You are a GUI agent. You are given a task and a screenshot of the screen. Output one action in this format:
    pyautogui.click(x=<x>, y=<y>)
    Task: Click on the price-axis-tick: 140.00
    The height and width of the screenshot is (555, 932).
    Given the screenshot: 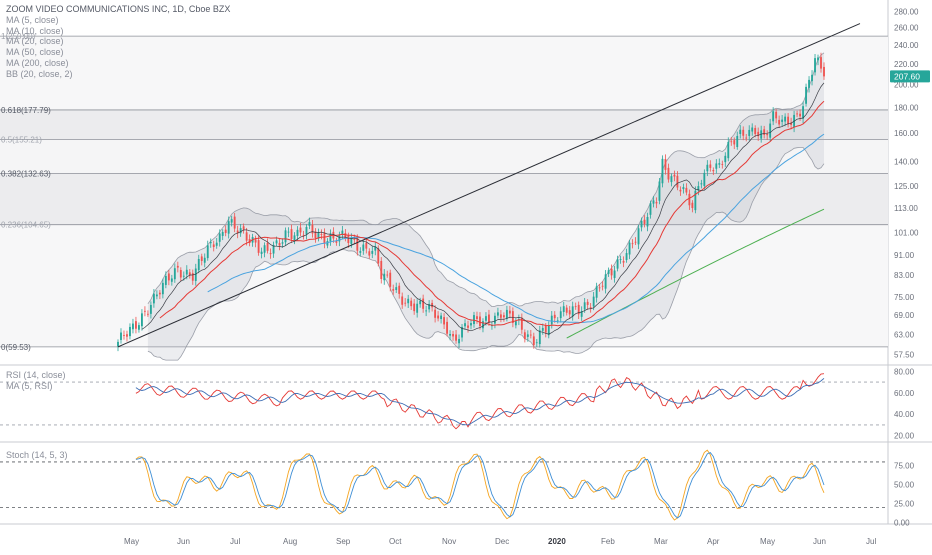 What is the action you would take?
    pyautogui.click(x=906, y=162)
    